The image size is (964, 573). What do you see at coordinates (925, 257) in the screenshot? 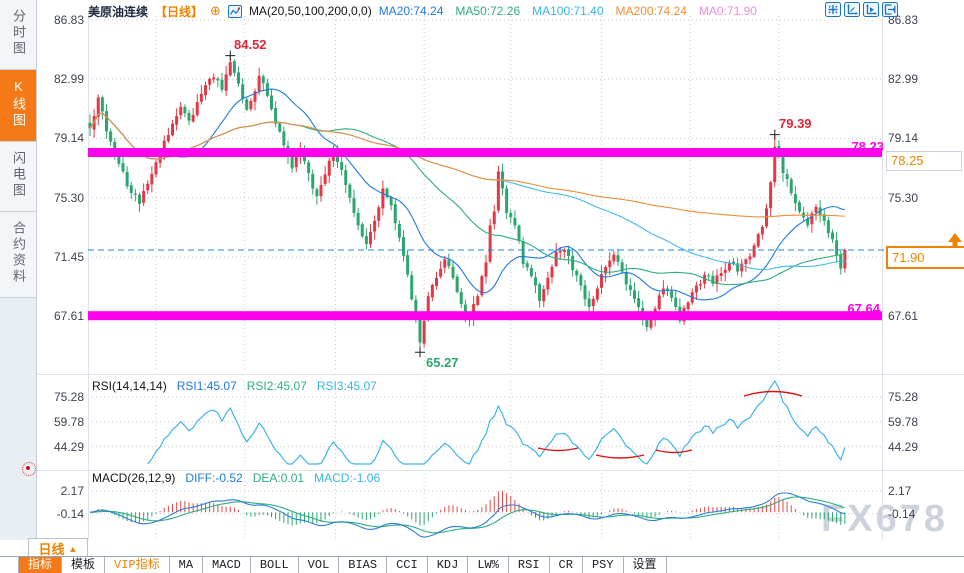
I see `last-price-tag: 71.90` at bounding box center [925, 257].